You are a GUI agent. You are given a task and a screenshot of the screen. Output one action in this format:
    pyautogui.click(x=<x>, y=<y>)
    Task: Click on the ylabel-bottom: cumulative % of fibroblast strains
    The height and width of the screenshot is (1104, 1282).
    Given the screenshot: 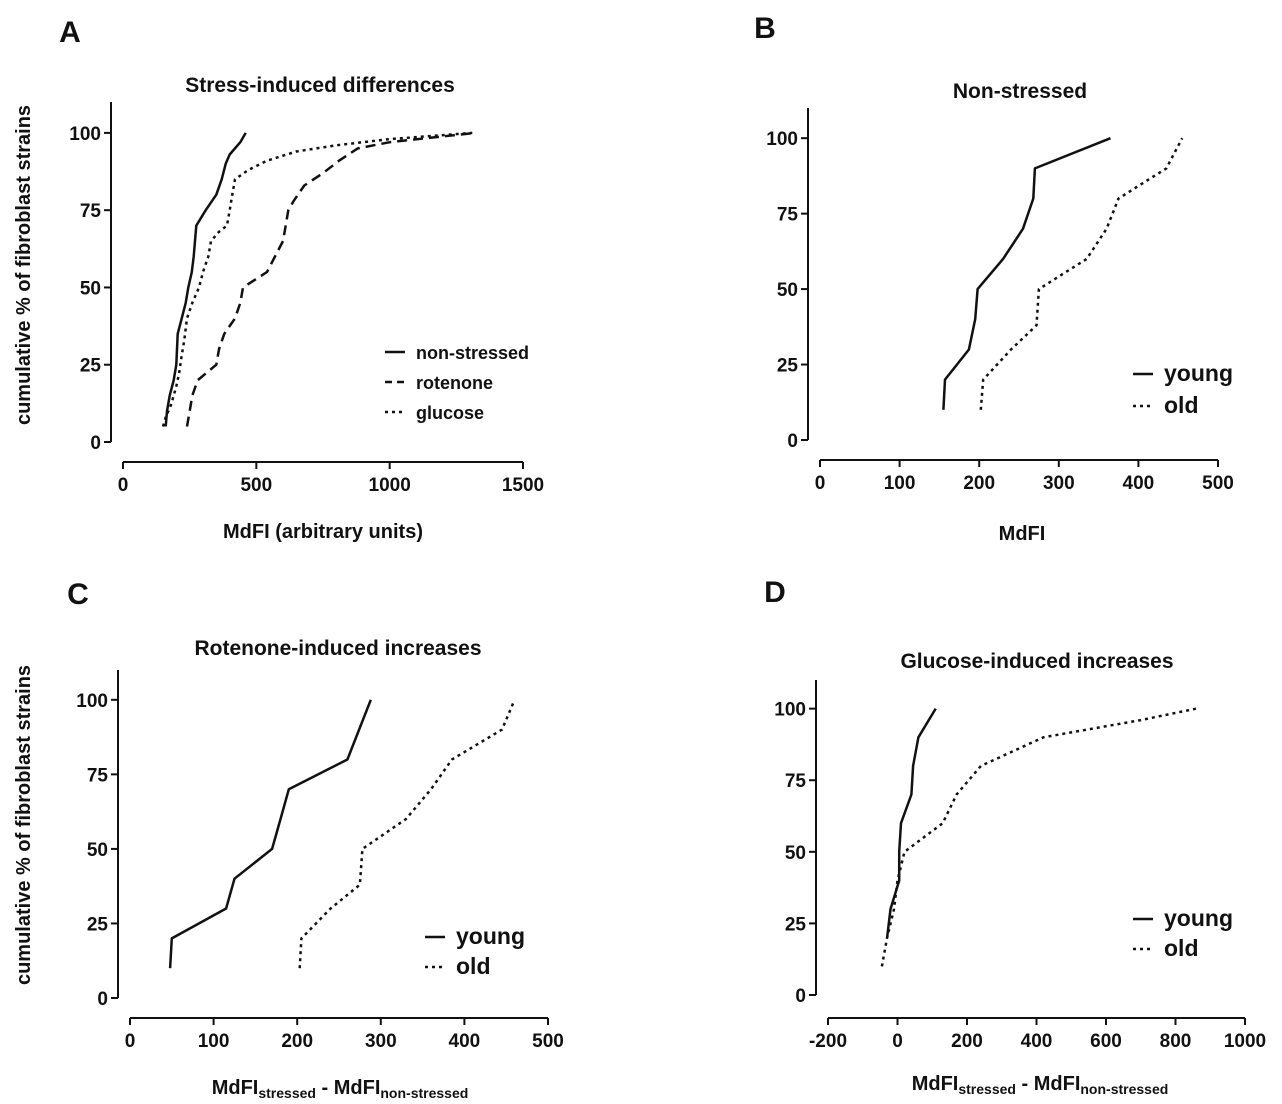 What is the action you would take?
    pyautogui.click(x=24, y=825)
    